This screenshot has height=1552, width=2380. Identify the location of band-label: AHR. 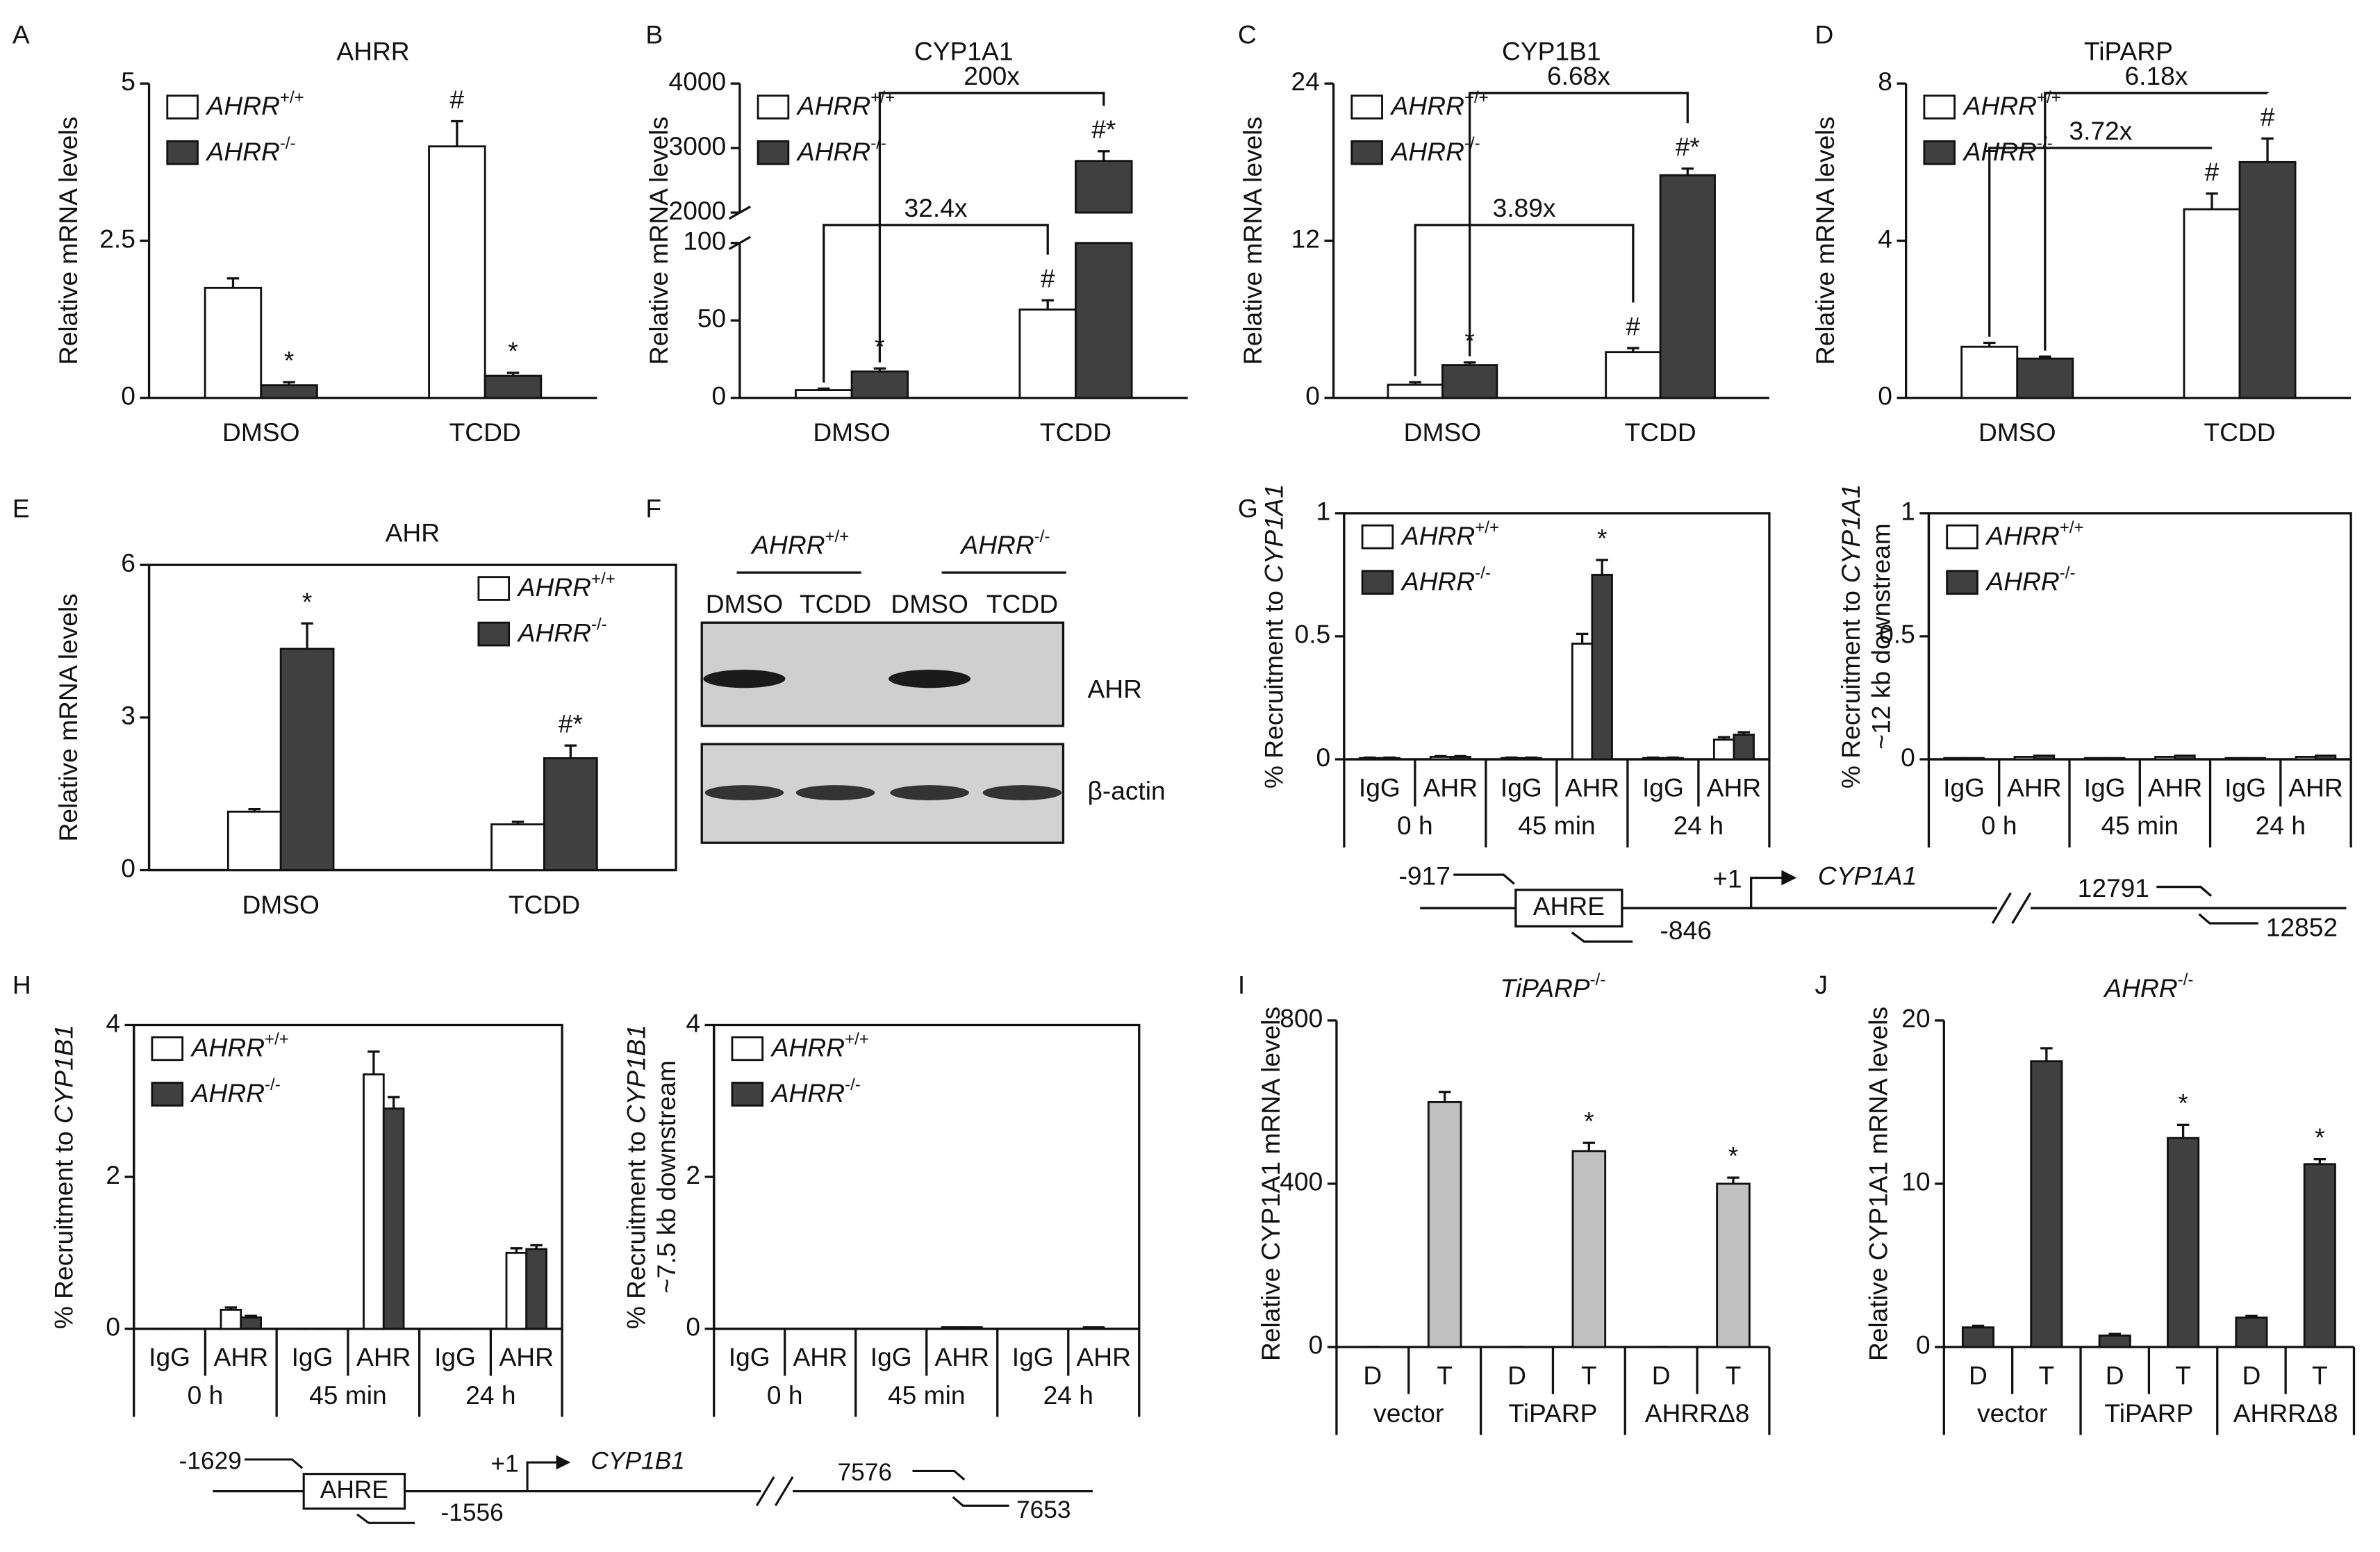
(1114, 688).